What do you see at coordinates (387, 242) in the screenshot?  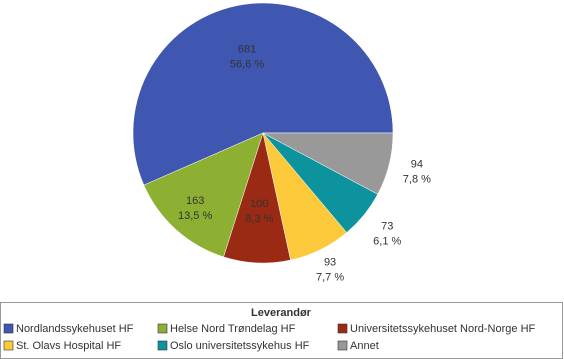 I see `share-label: 6,1 %` at bounding box center [387, 242].